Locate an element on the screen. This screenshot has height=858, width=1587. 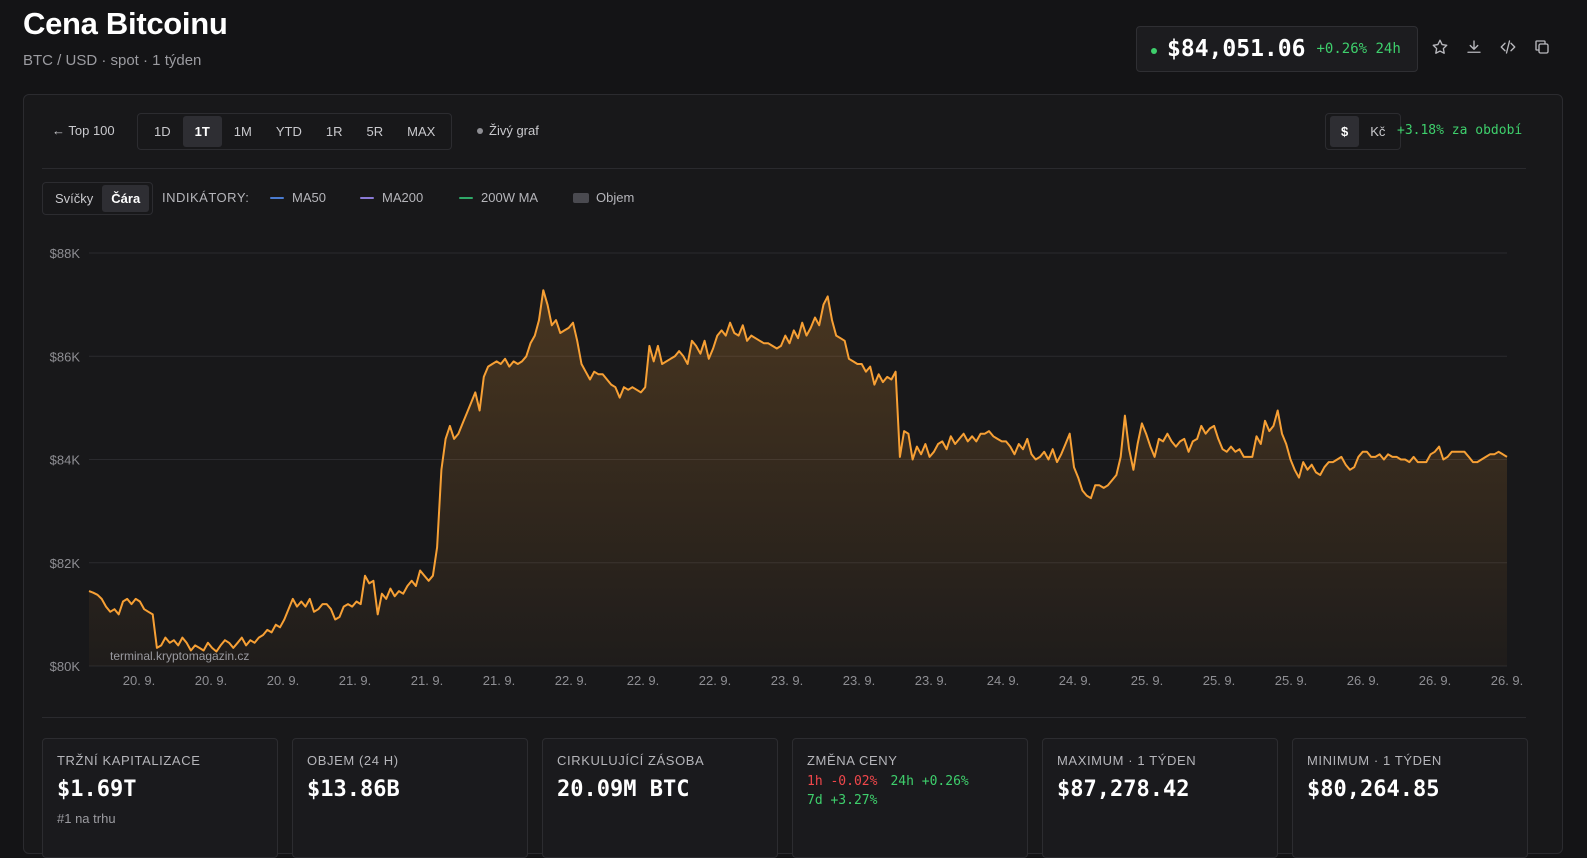
stat-card-week-low: MINIMUM · 1 TÝDEN $80,264.85 is located at coordinates (1410, 798).